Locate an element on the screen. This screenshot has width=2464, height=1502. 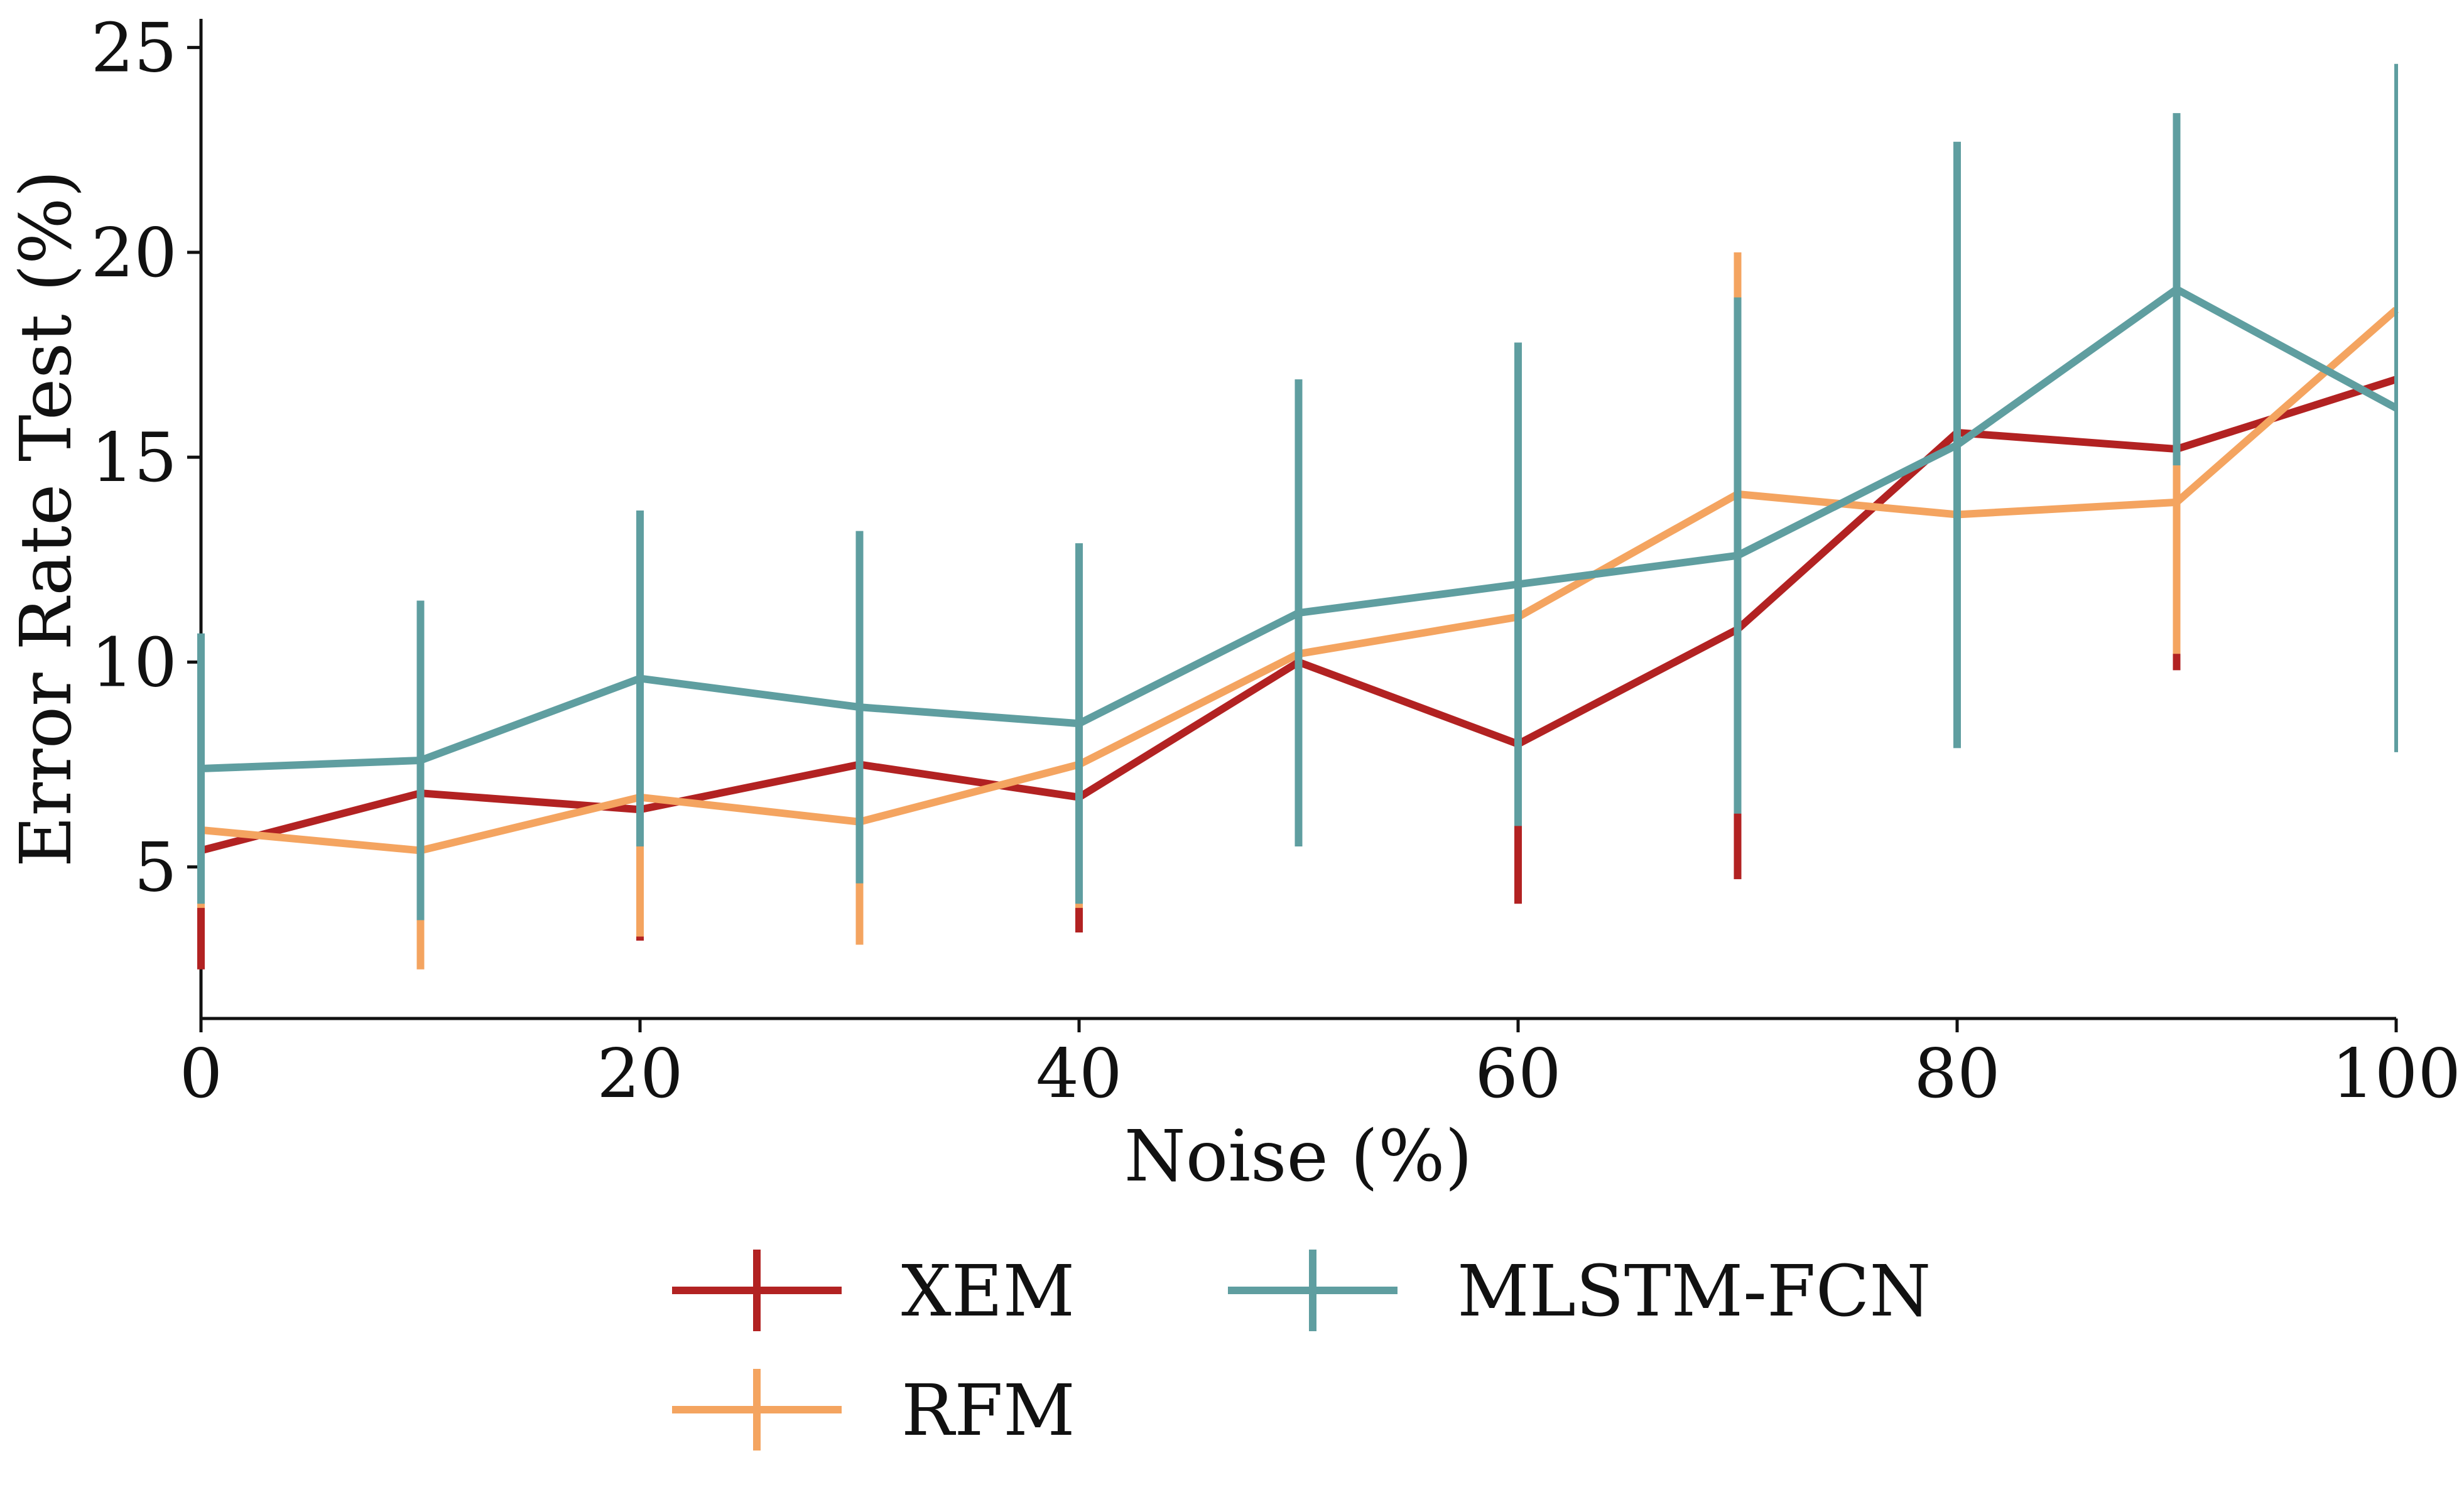
legend-item-mlstm-fcn: MLSTM-FCN is located at coordinates (1579, 1291).